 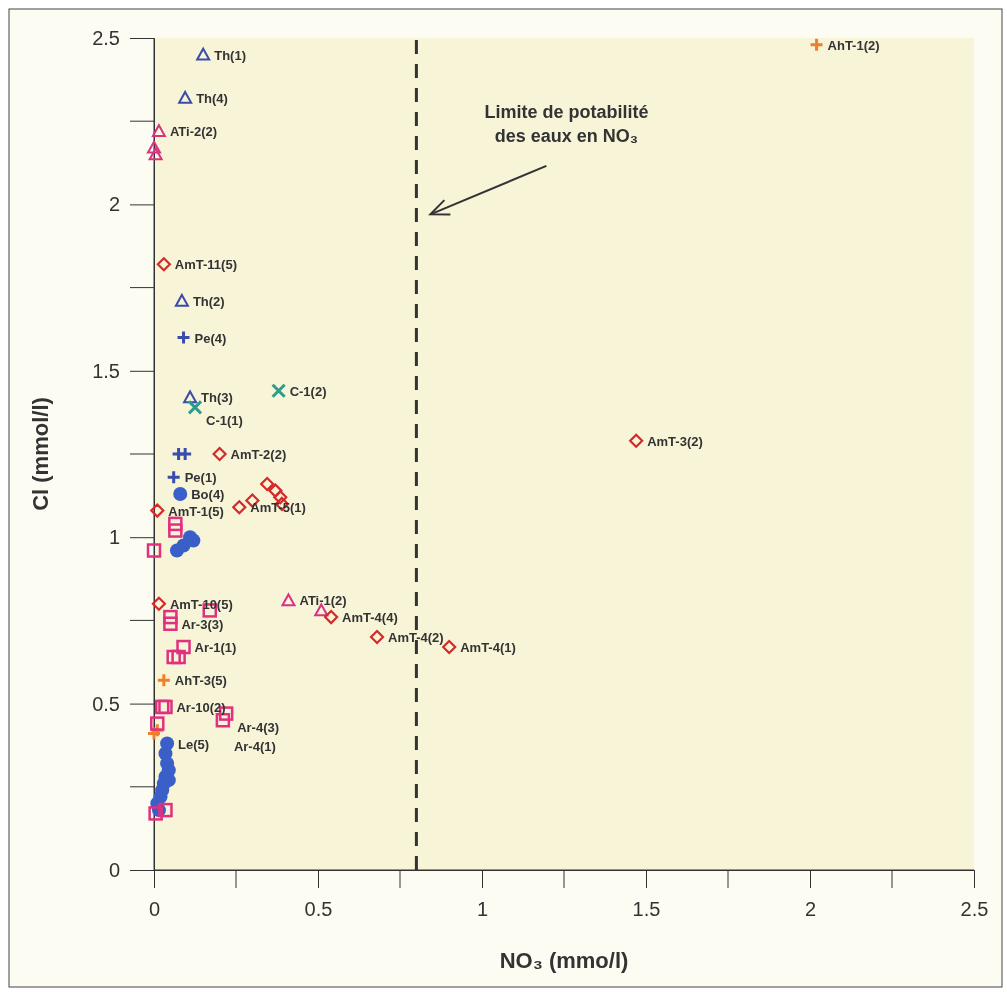 What do you see at coordinates (308, 391) in the screenshot?
I see `annotation: C-1(2)` at bounding box center [308, 391].